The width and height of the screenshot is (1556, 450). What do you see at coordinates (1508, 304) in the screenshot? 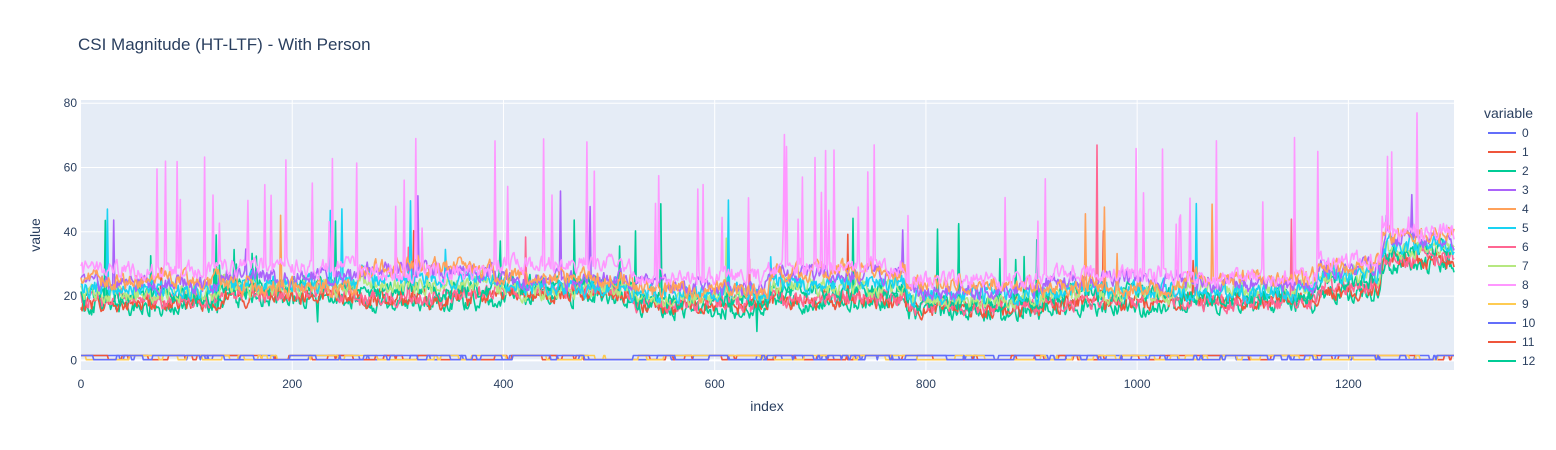
I see `legend-item-9: 9` at bounding box center [1508, 304].